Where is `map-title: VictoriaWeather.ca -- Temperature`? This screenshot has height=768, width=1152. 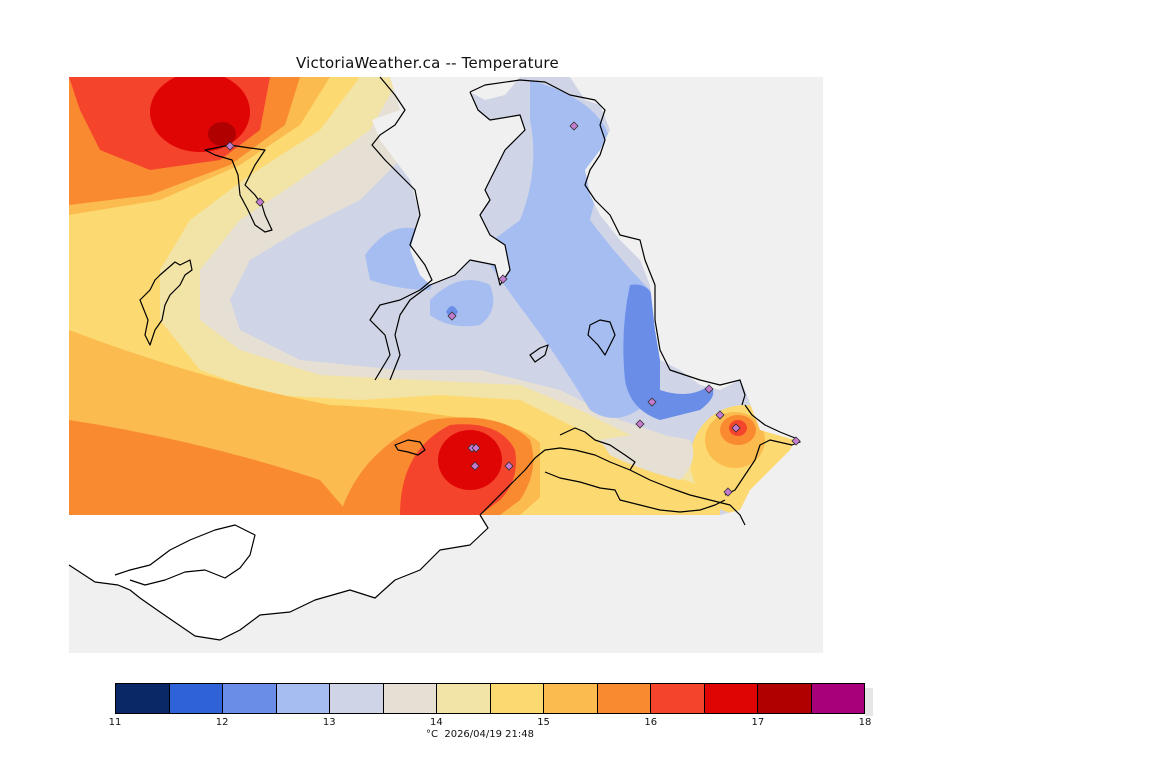
map-title: VictoriaWeather.ca -- Temperature is located at coordinates (427, 63).